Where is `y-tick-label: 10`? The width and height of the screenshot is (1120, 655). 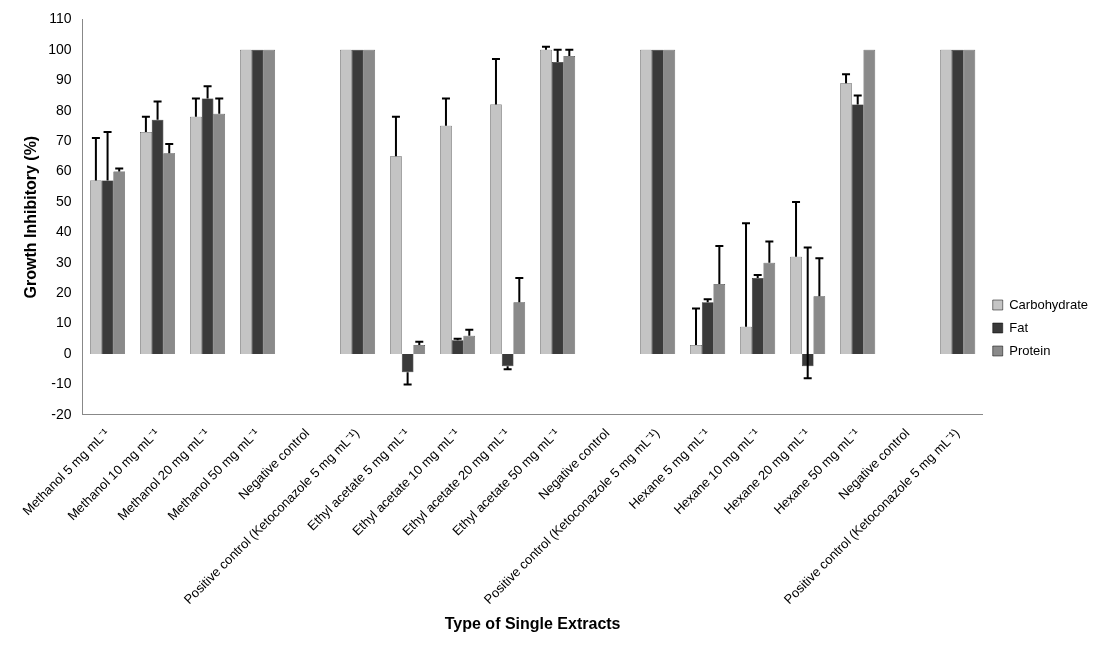 y-tick-label: 10 is located at coordinates (63, 322).